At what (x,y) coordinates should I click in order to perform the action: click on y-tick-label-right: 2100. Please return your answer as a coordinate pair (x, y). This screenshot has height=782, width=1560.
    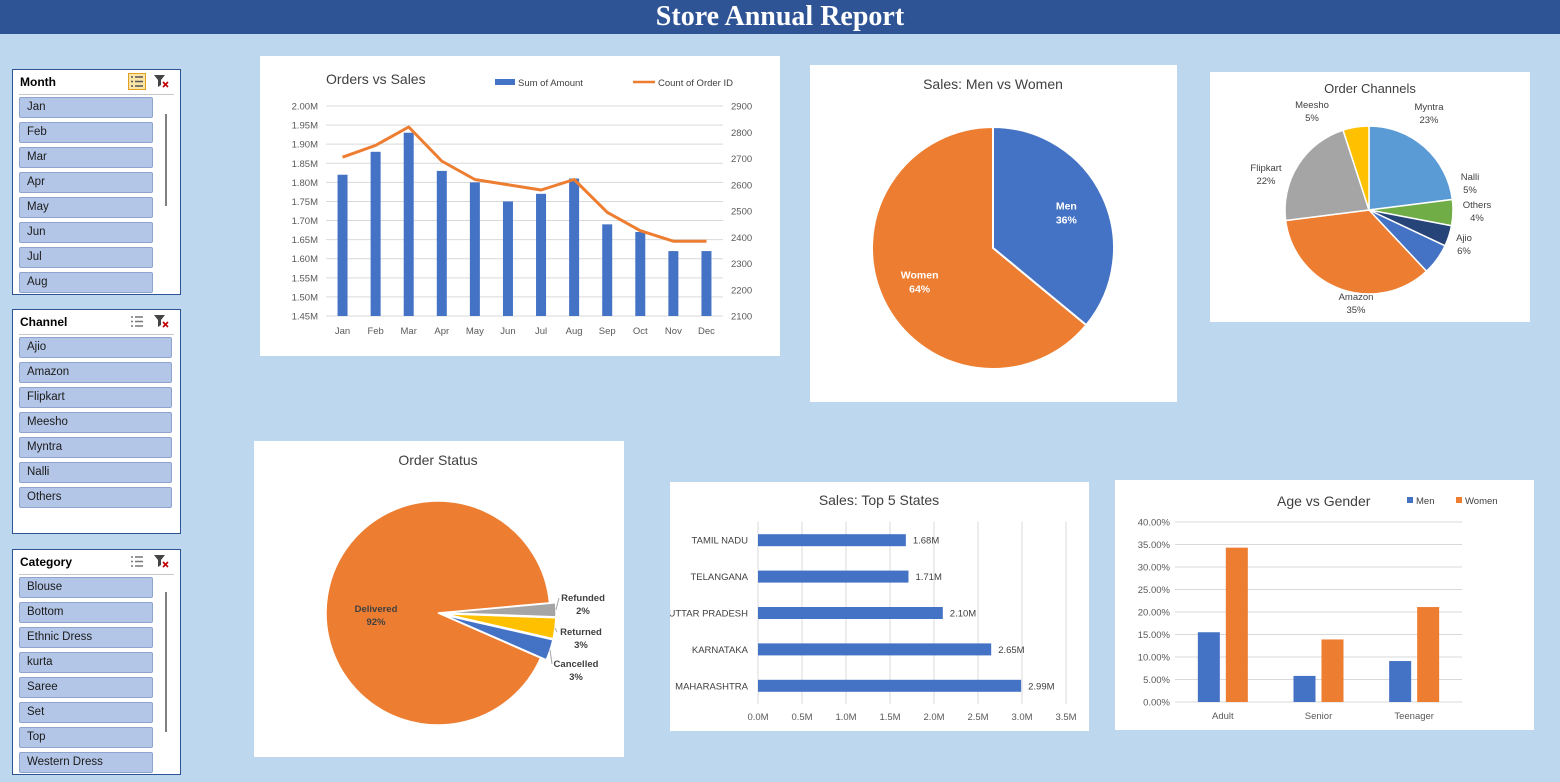
    Looking at the image, I should click on (741, 317).